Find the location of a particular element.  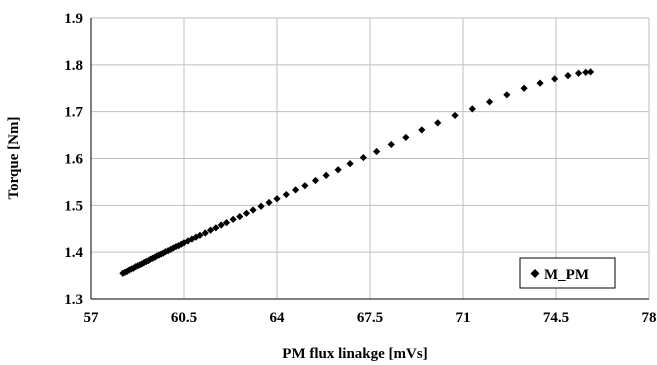

y-tick-label: 1.8 is located at coordinates (73, 66).